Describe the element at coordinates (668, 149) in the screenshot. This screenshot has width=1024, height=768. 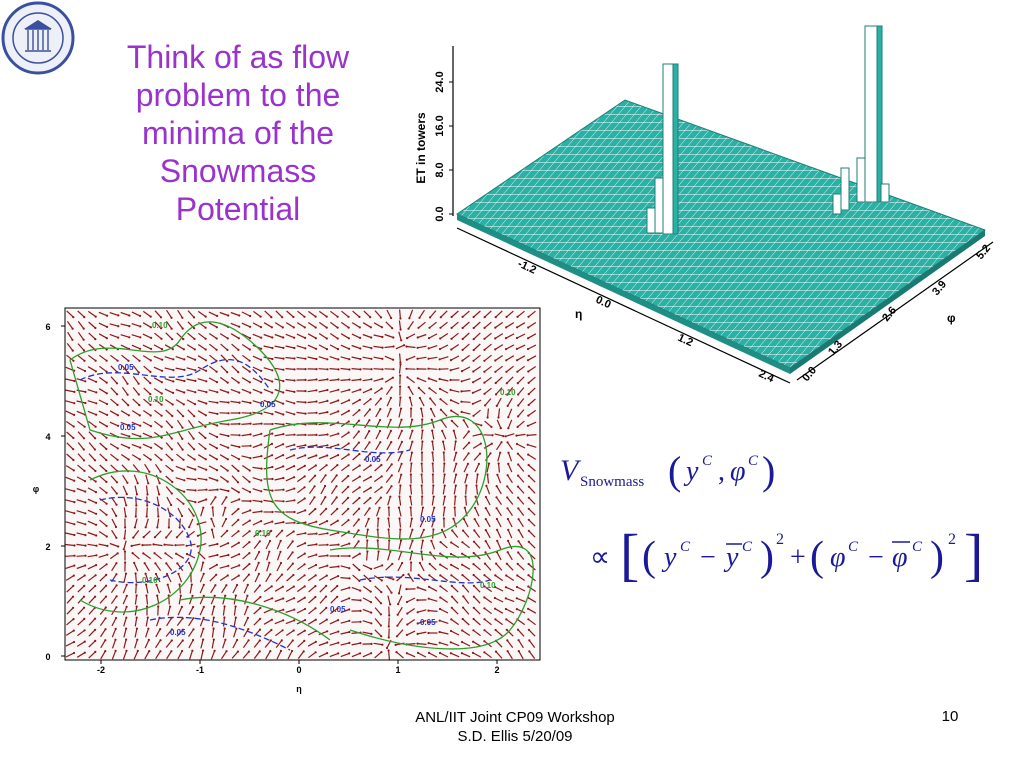
I see `tower` at that location.